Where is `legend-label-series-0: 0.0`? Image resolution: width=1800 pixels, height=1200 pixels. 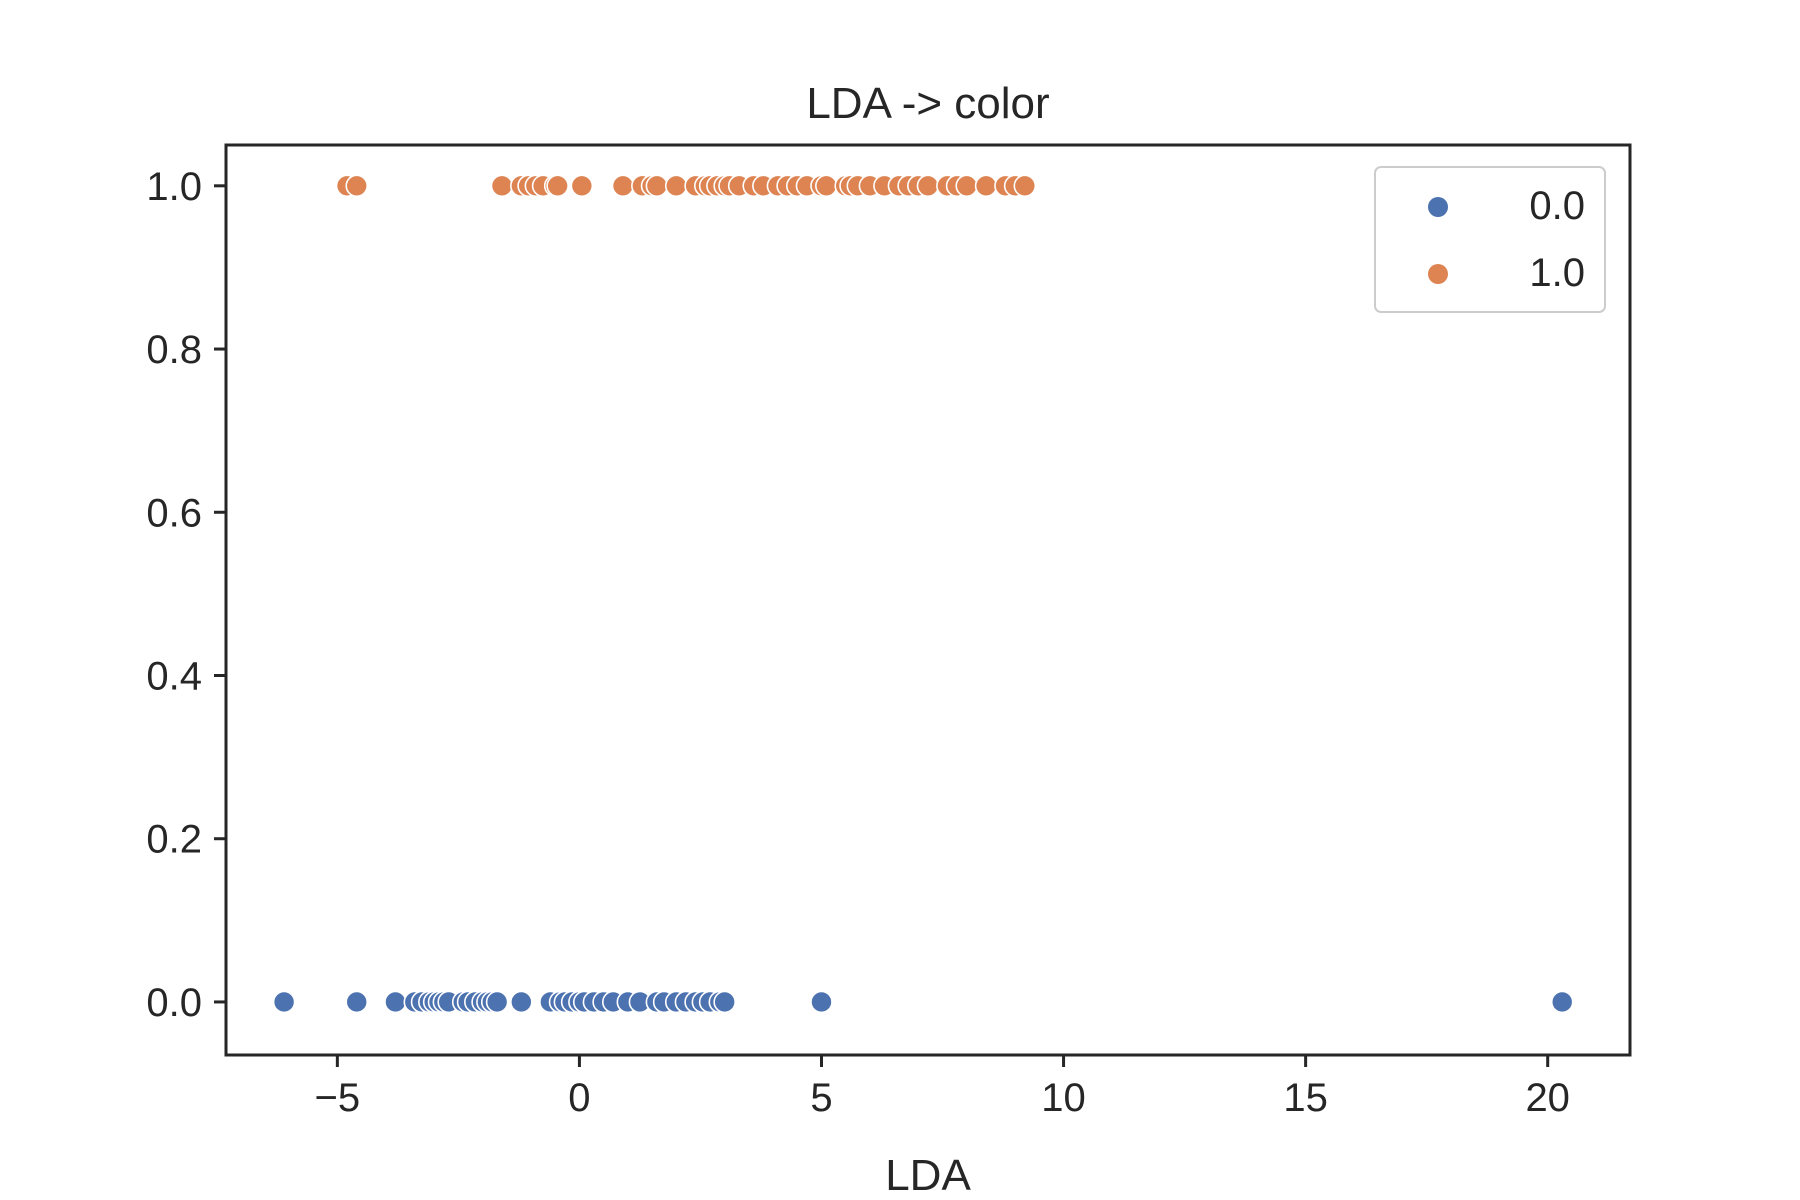 legend-label-series-0: 0.0 is located at coordinates (1557, 206).